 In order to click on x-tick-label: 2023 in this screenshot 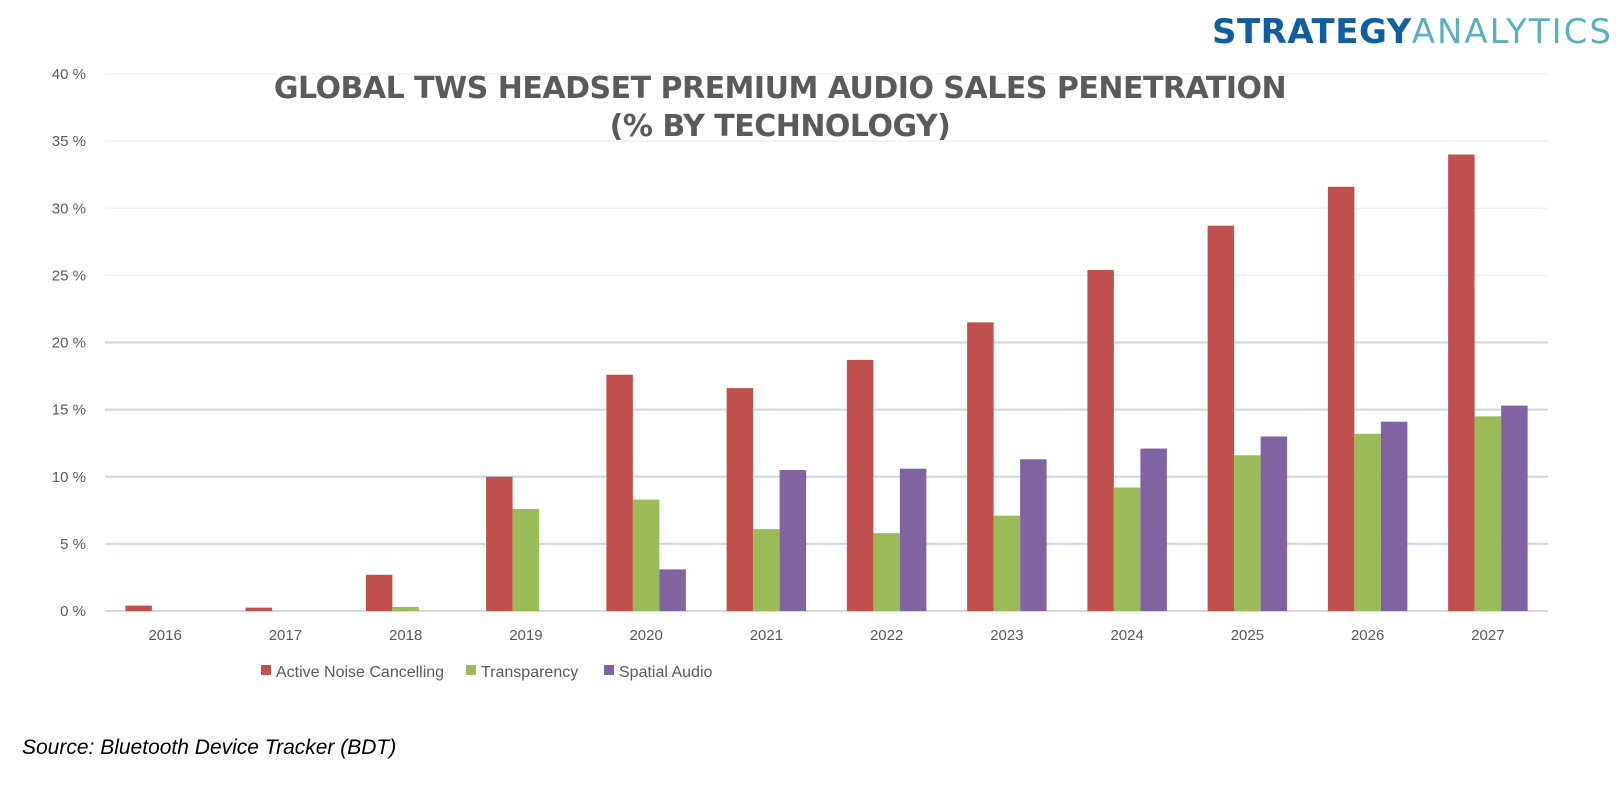, I will do `click(1006, 635)`.